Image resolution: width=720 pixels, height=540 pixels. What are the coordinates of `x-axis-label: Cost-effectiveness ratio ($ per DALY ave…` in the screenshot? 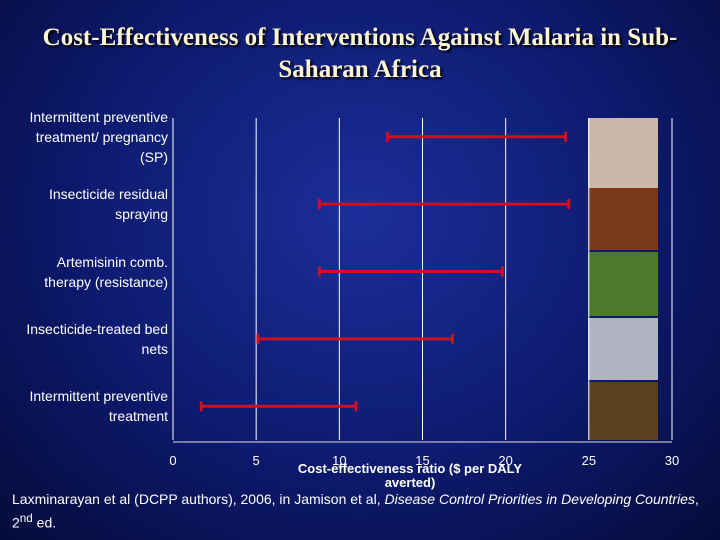 It's located at (410, 475).